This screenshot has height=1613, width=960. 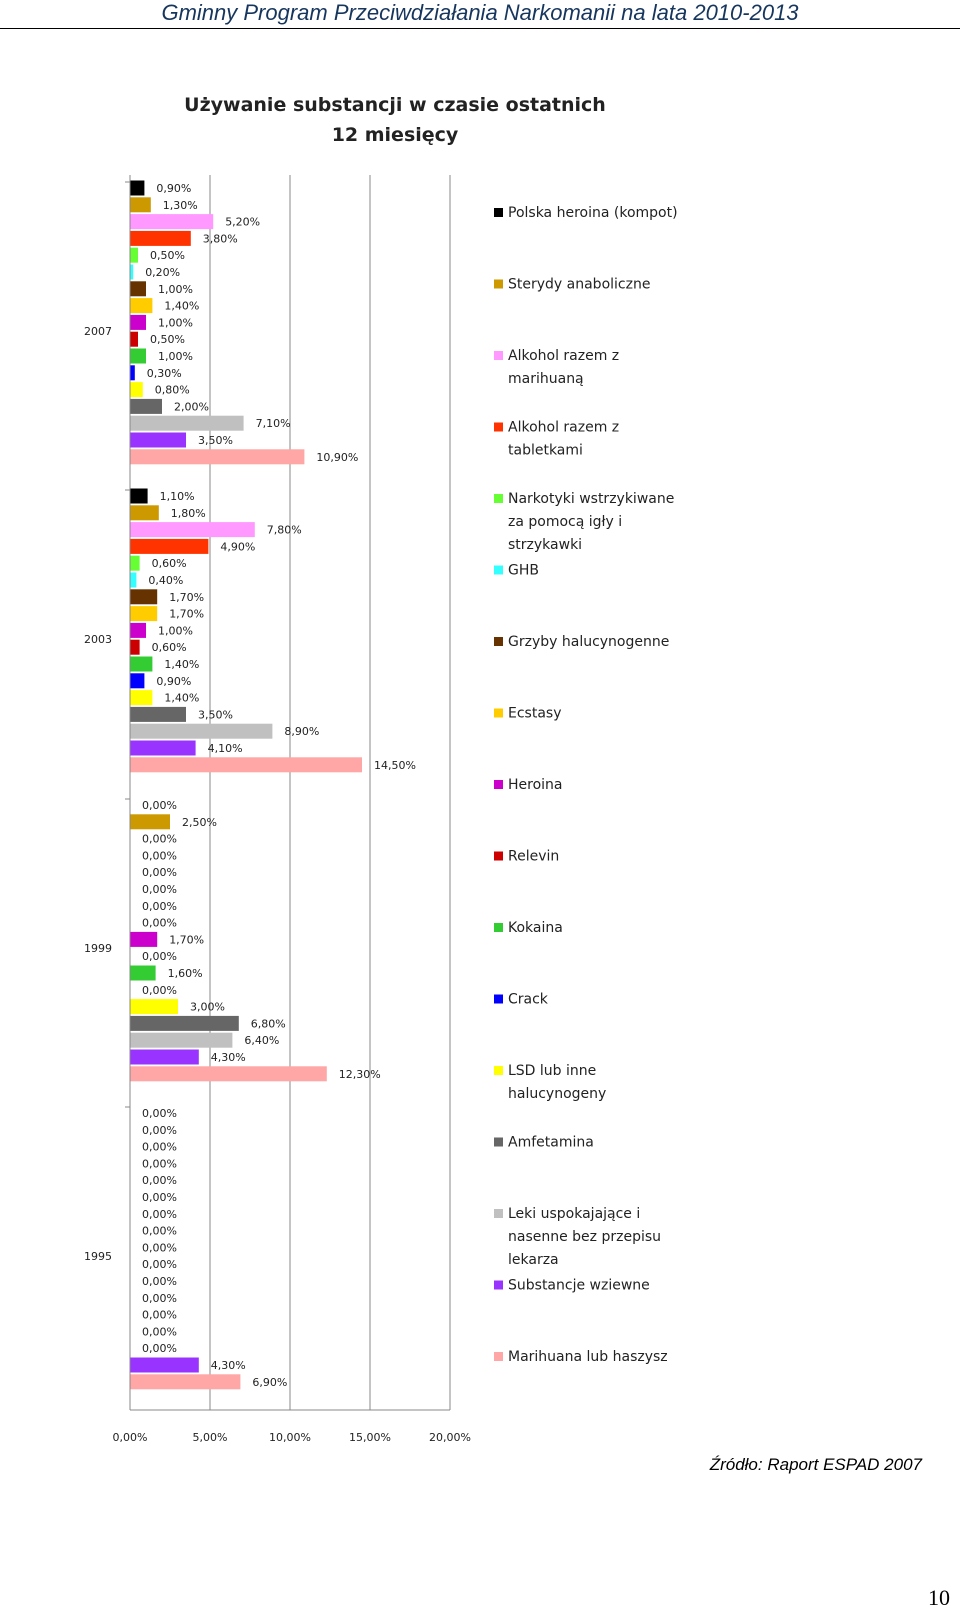 What do you see at coordinates (180, 205) in the screenshot?
I see `data-label: 1,30%` at bounding box center [180, 205].